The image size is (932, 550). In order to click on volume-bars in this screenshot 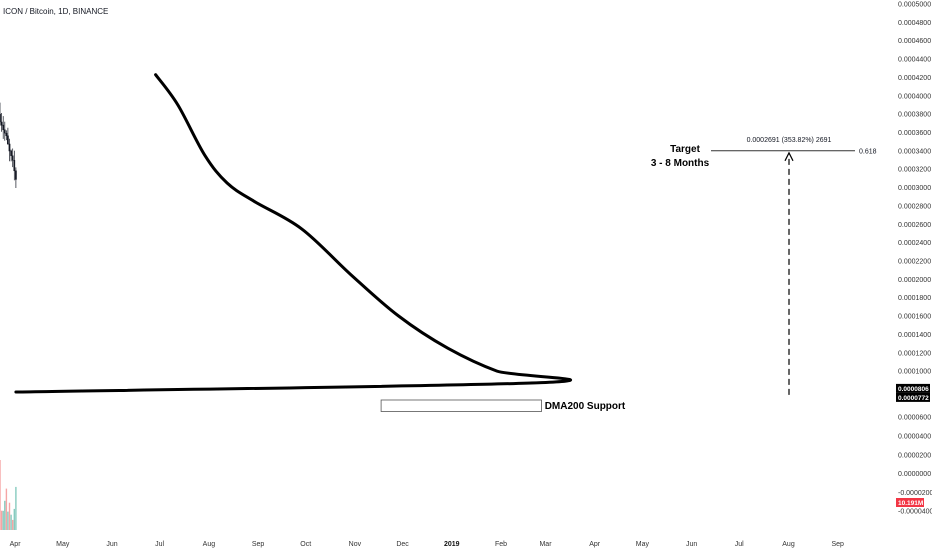, I will do `click(8, 495)`.